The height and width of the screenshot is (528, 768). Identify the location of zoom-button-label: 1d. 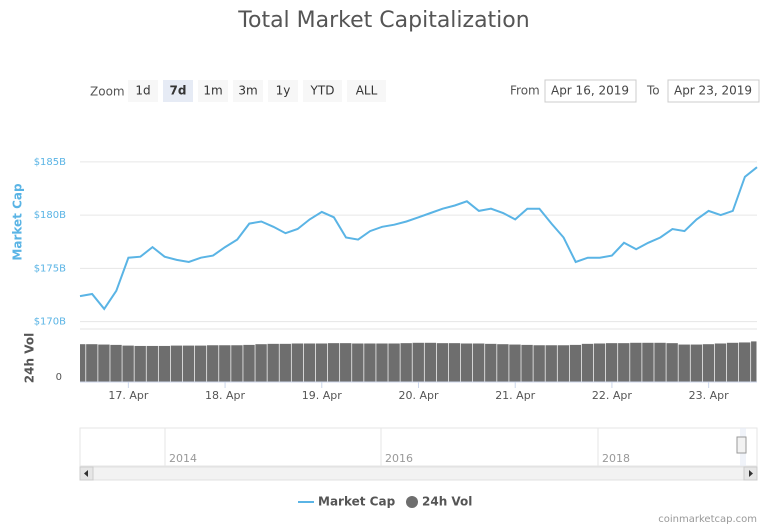
(142, 91).